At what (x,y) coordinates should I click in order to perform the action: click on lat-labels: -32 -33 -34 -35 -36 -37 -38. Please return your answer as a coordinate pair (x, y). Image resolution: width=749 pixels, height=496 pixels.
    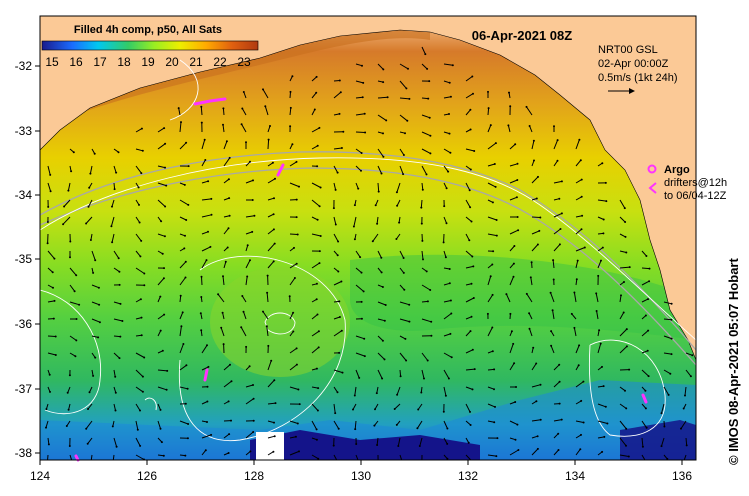
    Looking at the image, I should click on (24, 259).